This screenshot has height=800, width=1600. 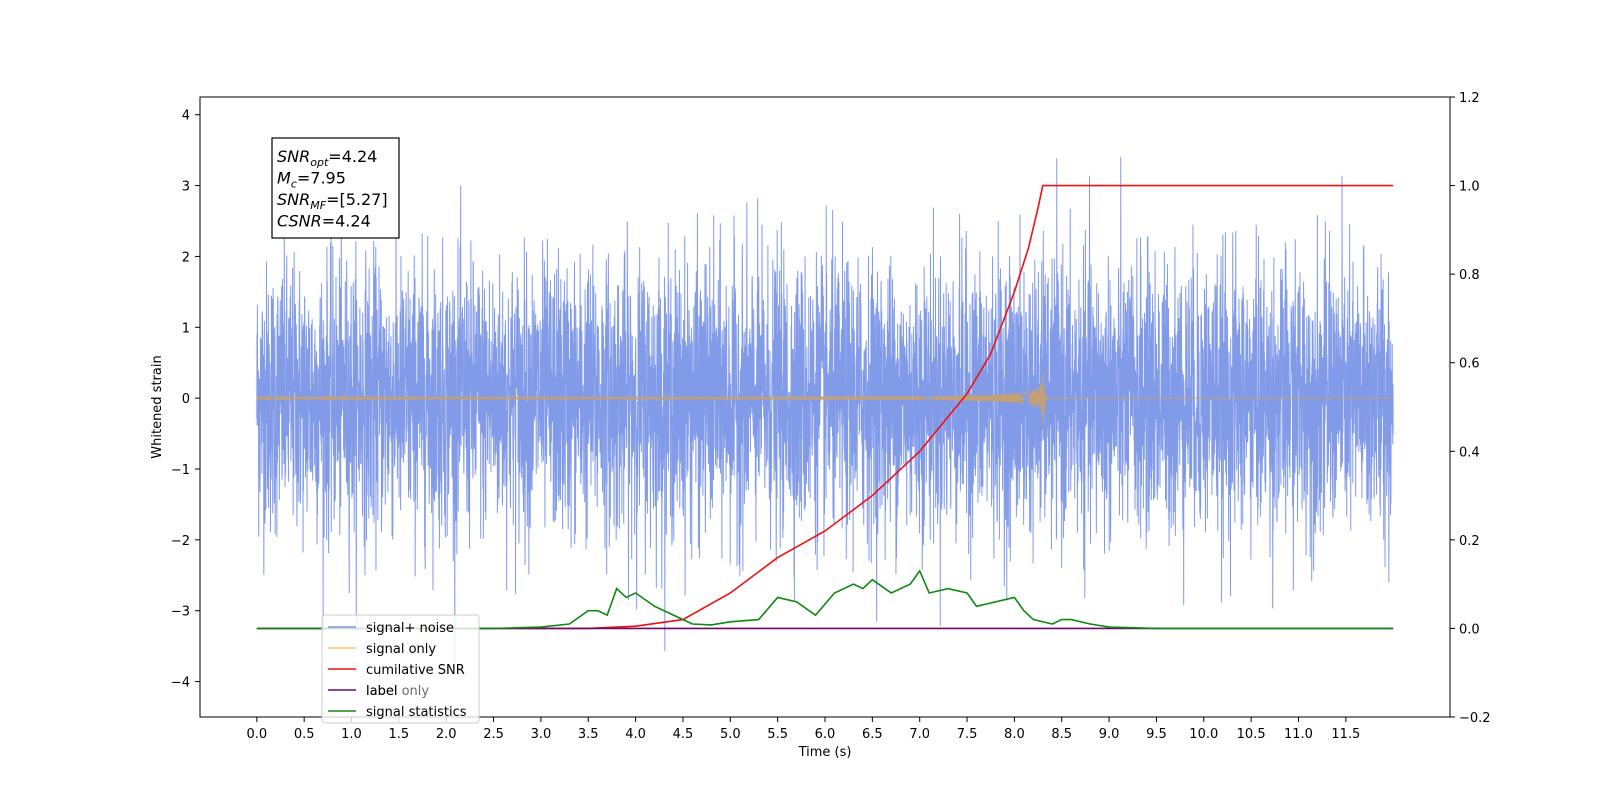 I want to click on legend-frame, so click(x=400, y=669).